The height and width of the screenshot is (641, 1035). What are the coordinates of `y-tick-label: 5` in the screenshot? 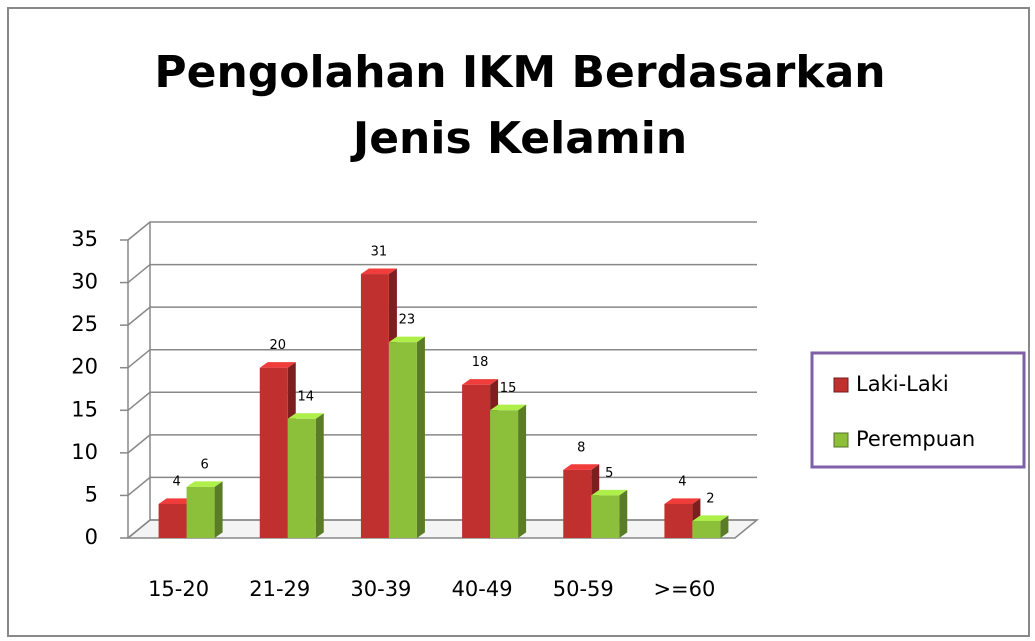 It's located at (91, 494).